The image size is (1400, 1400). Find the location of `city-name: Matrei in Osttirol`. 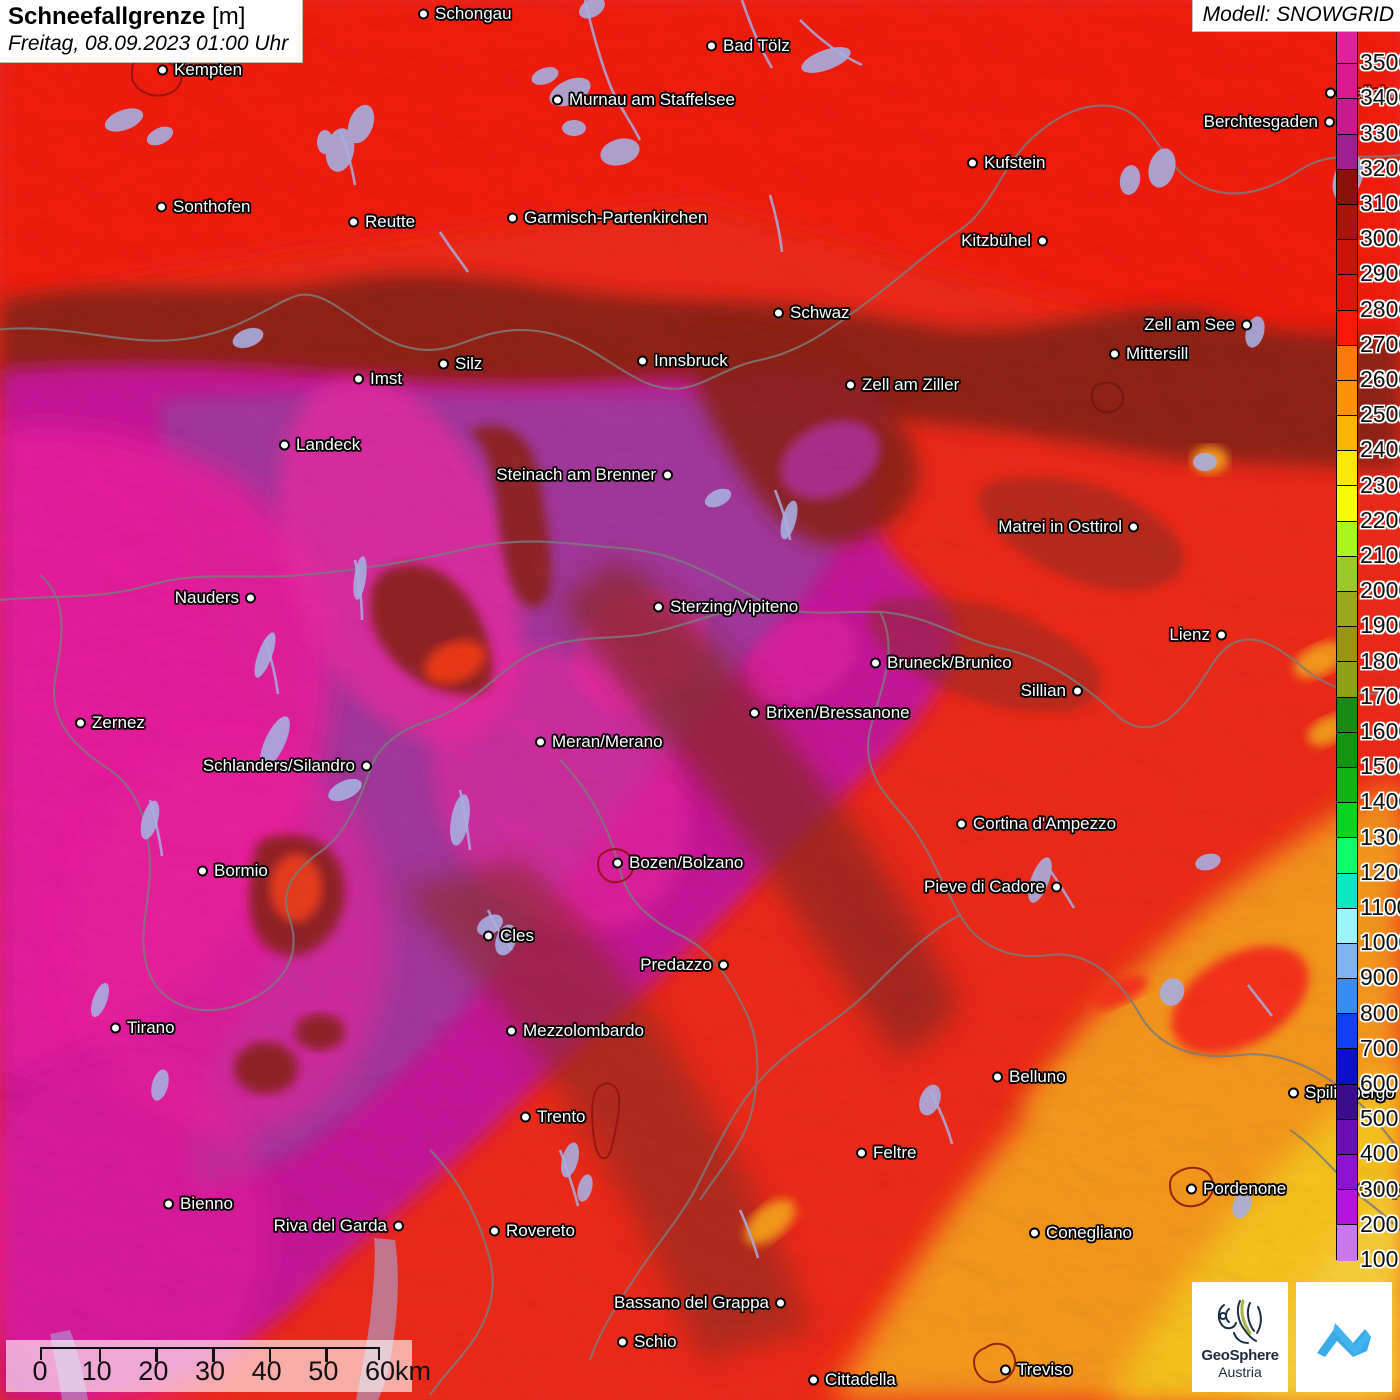

city-name: Matrei in Osttirol is located at coordinates (1060, 526).